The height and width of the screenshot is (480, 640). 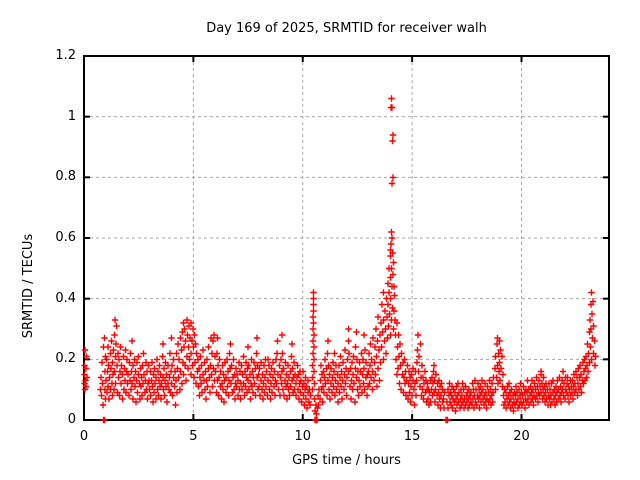 I want to click on x-tick-label: 5, so click(x=193, y=436).